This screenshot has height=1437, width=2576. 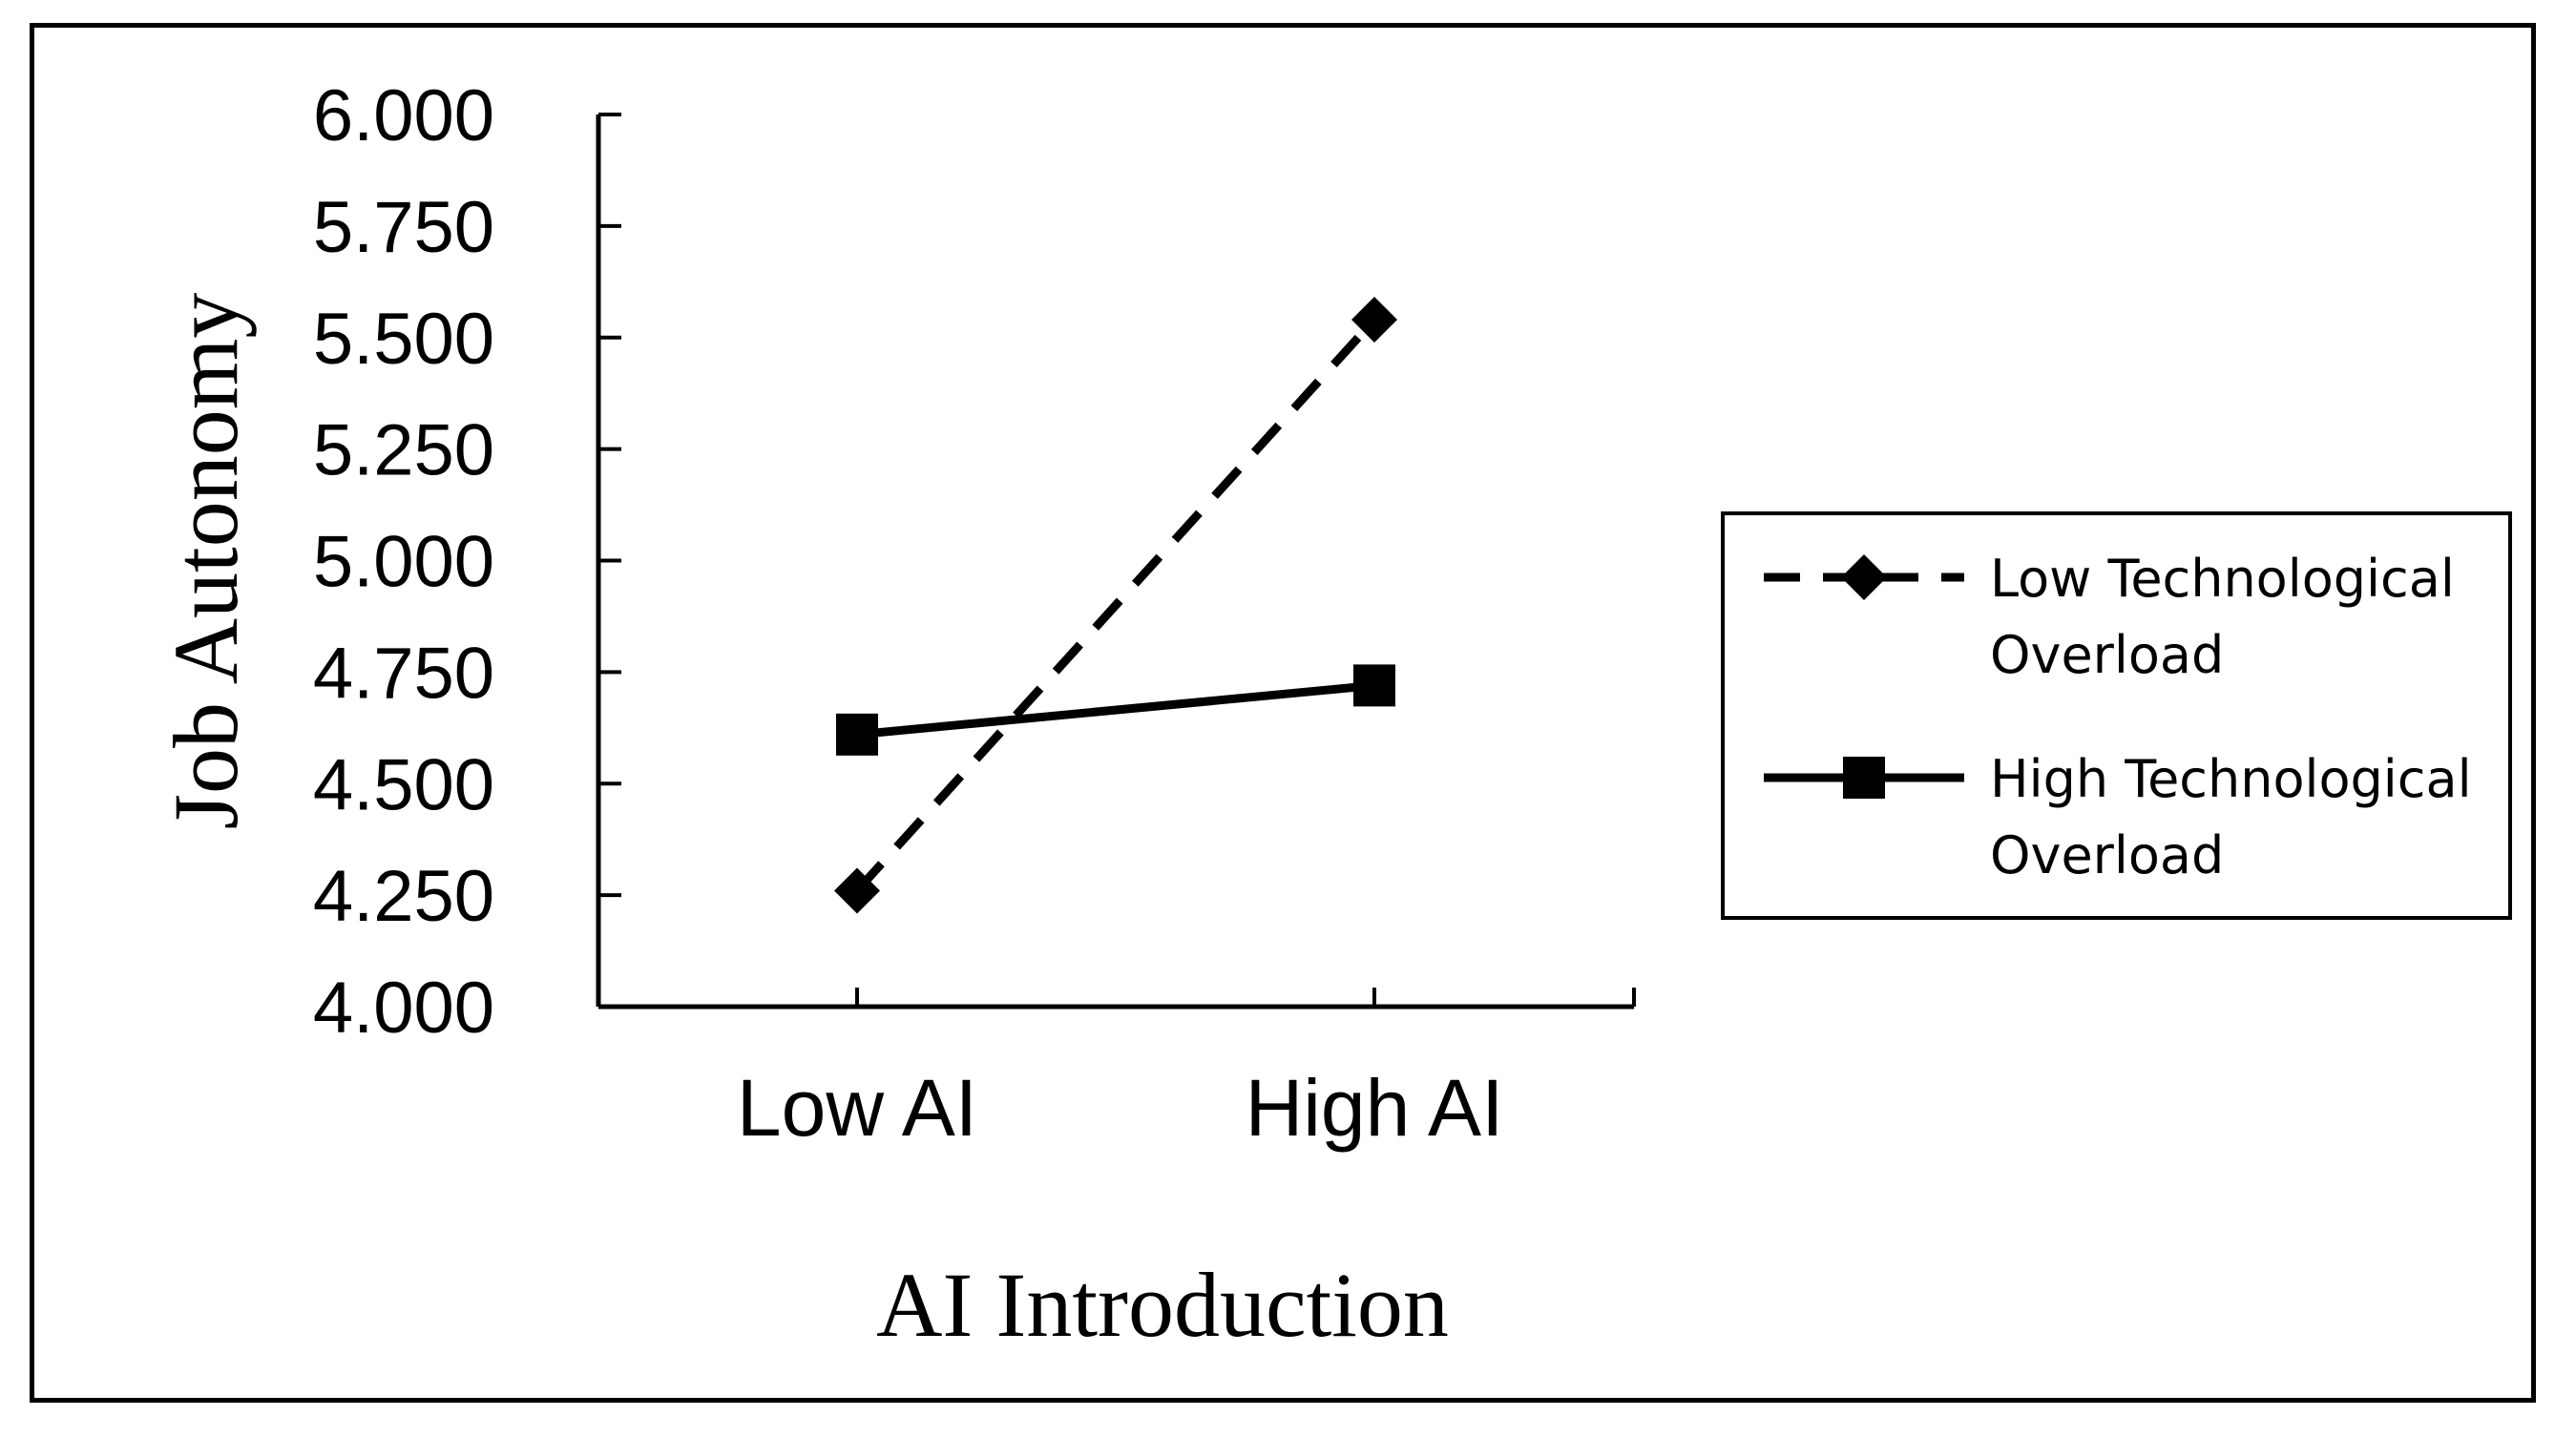 What do you see at coordinates (1120, 1108) in the screenshot?
I see `x-category-labels: Low AI High AI` at bounding box center [1120, 1108].